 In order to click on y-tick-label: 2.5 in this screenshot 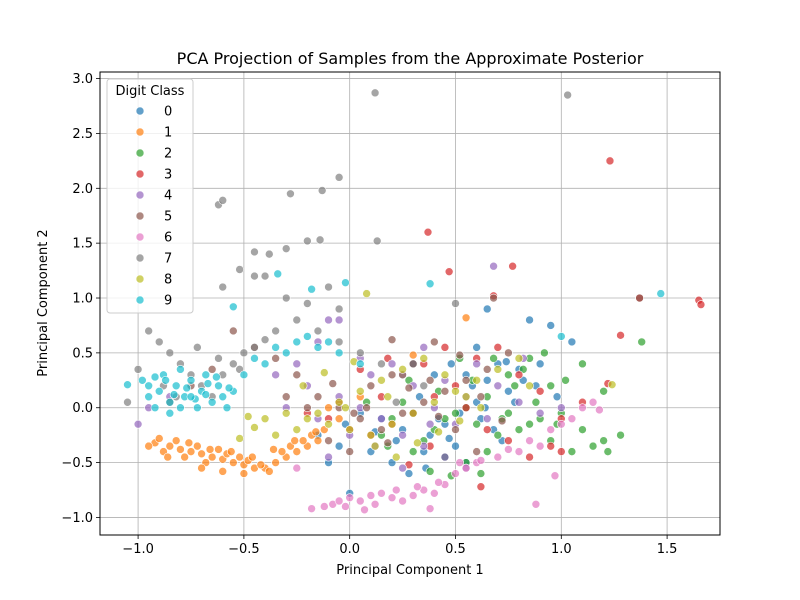, I will do `click(82, 134)`.